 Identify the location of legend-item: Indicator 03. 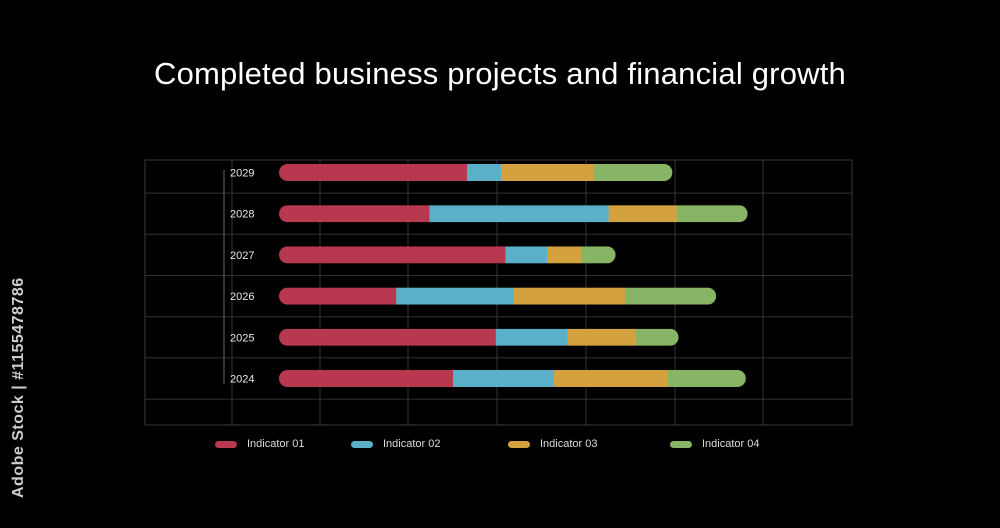
(552, 444).